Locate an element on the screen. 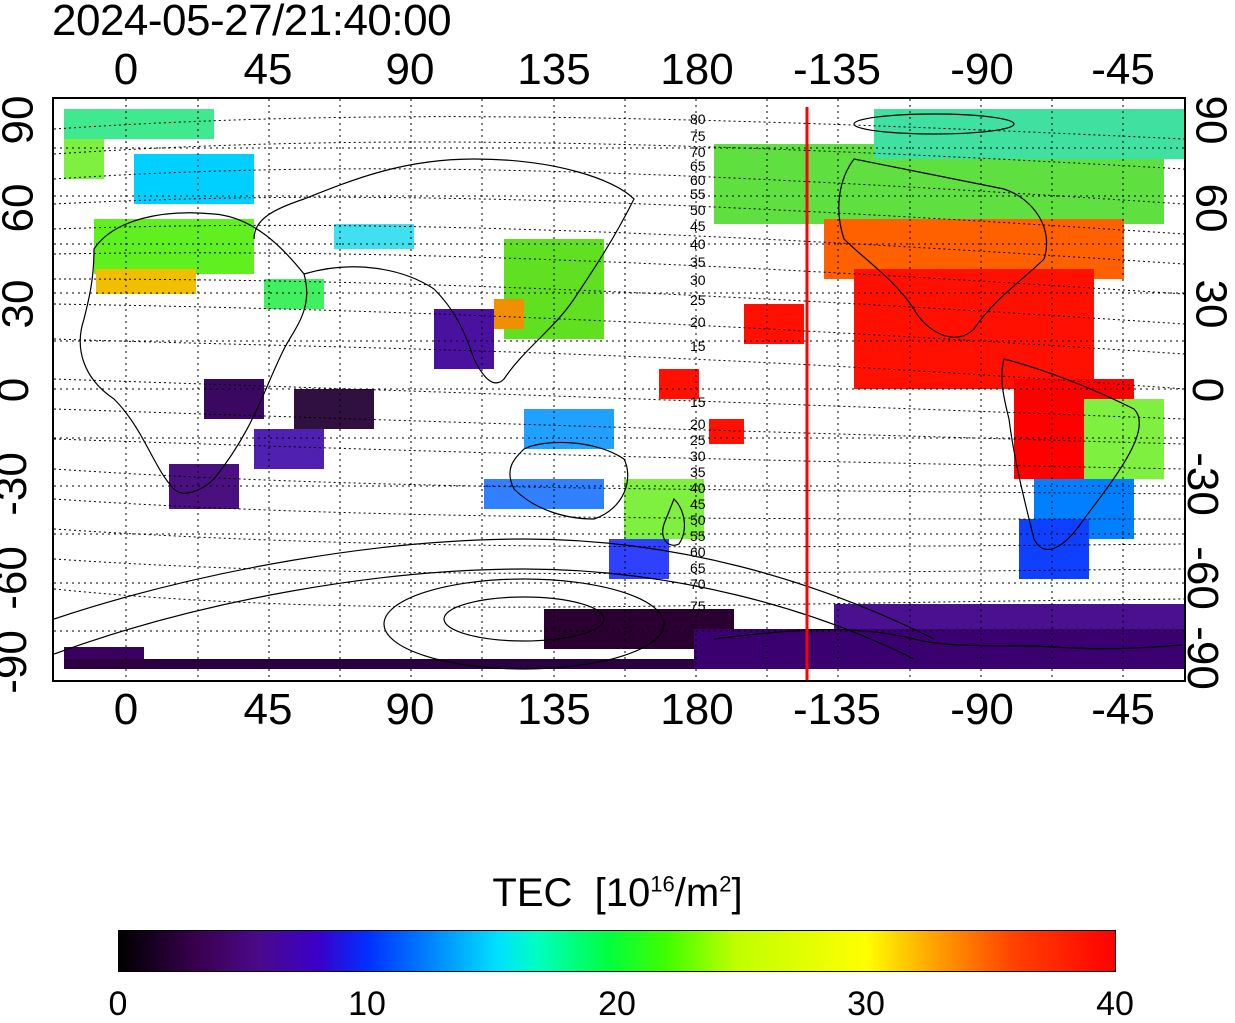  bottom-axis-label: 180 is located at coordinates (697, 709).